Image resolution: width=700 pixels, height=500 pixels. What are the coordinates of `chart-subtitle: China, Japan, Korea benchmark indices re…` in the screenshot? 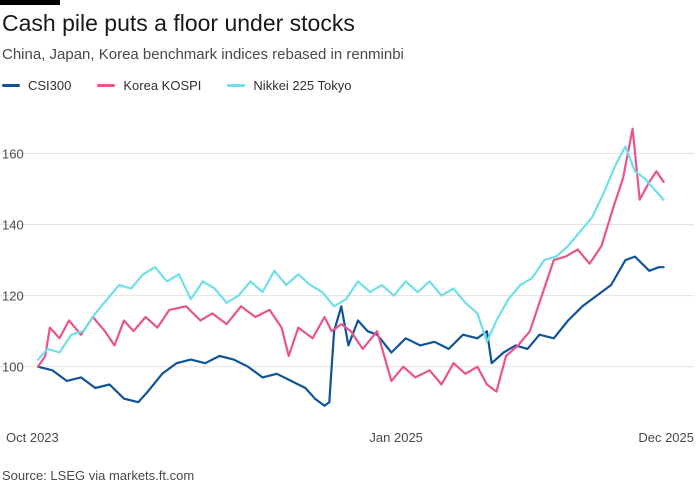 It's located at (203, 54).